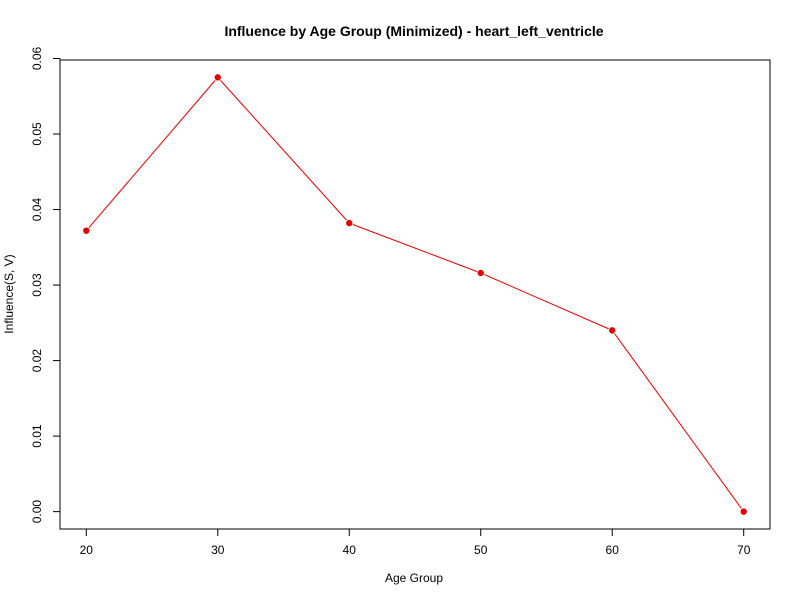 Image resolution: width=800 pixels, height=600 pixels. I want to click on y-tick-label: 0.01, so click(37, 436).